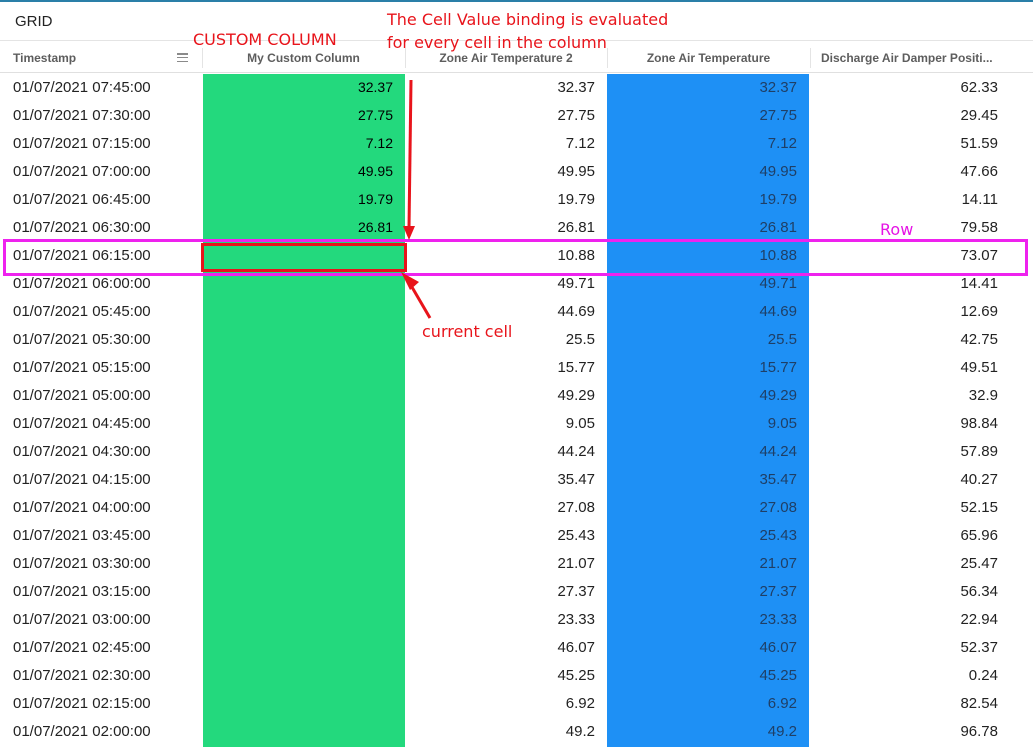  I want to click on cell-zat2: 26.81, so click(576, 227).